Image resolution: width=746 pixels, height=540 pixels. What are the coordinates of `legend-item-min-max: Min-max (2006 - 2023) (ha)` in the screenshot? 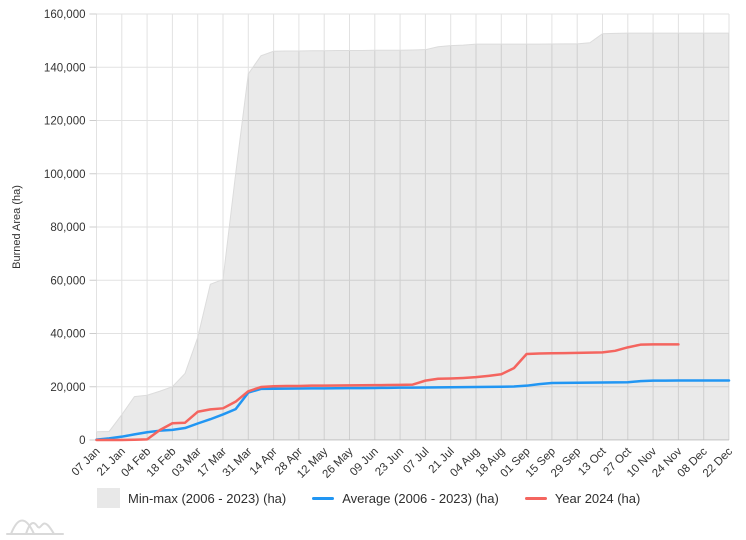 It's located at (191, 498).